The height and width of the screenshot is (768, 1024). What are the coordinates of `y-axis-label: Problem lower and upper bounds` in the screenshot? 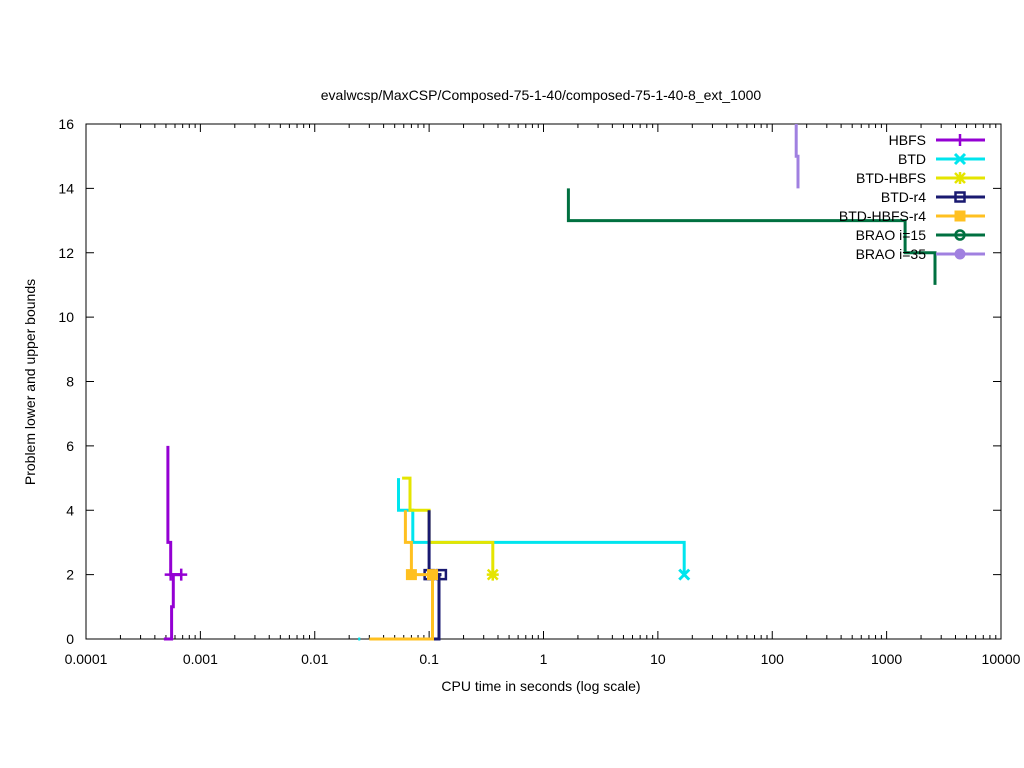 It's located at (30, 382).